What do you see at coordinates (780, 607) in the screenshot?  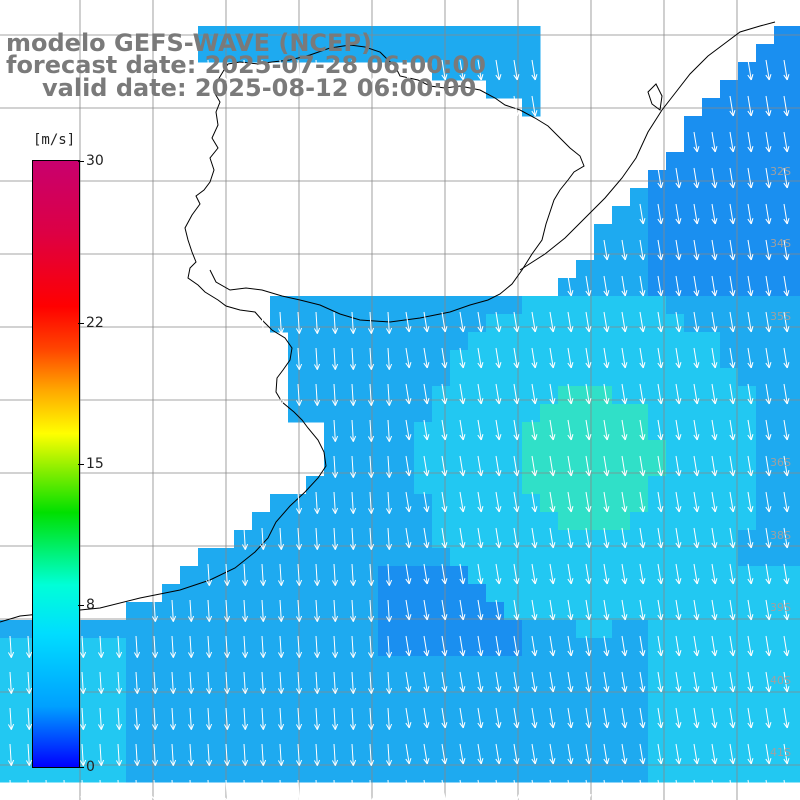 I see `latitude-label: 39S` at bounding box center [780, 607].